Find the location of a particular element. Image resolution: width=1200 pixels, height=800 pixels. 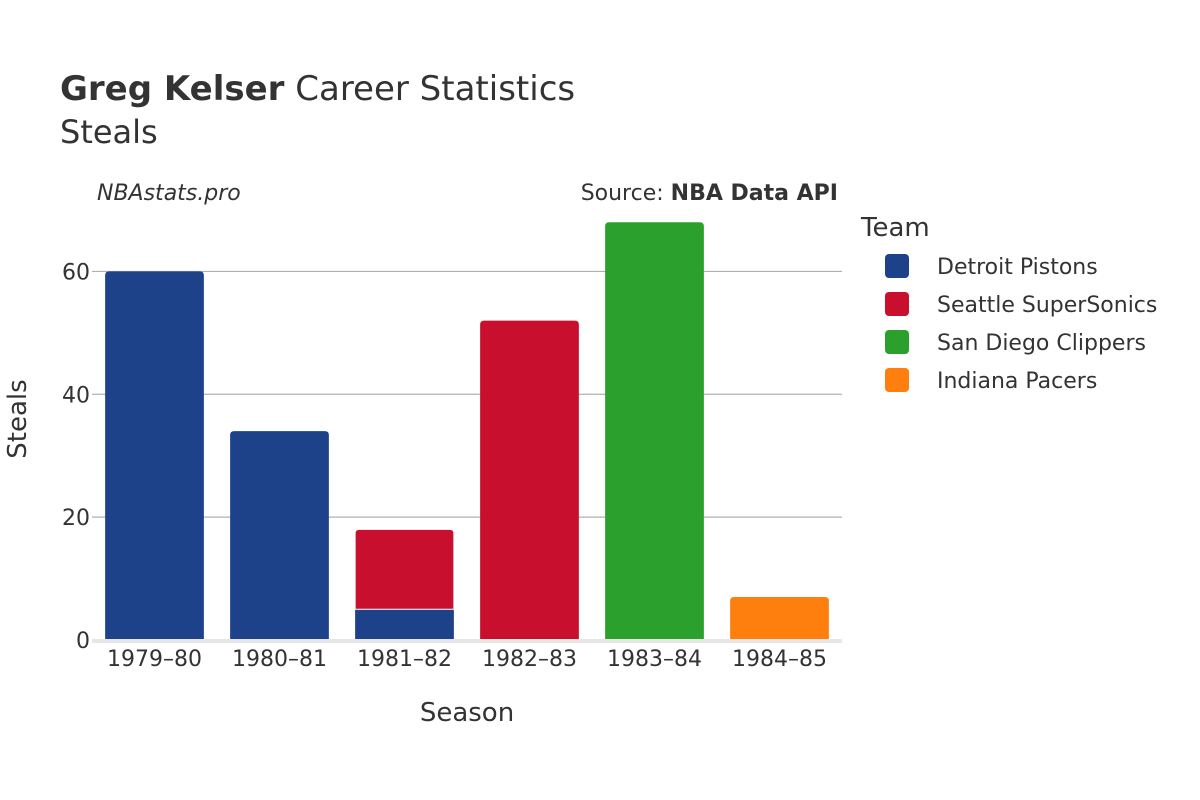

x-axis-title: Season is located at coordinates (467, 713).